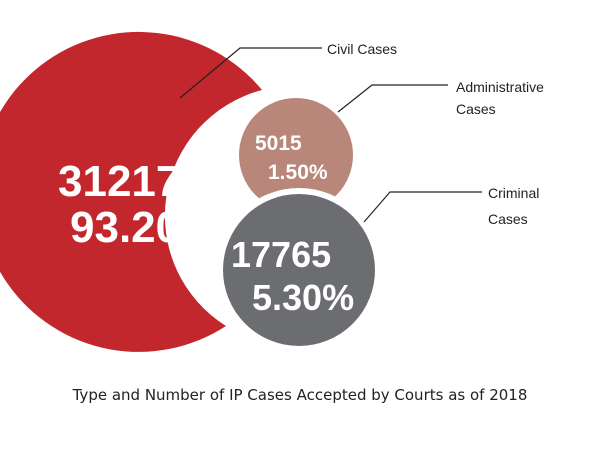 The width and height of the screenshot is (600, 452). What do you see at coordinates (144, 227) in the screenshot?
I see `percent-label-civil: 93.20%` at bounding box center [144, 227].